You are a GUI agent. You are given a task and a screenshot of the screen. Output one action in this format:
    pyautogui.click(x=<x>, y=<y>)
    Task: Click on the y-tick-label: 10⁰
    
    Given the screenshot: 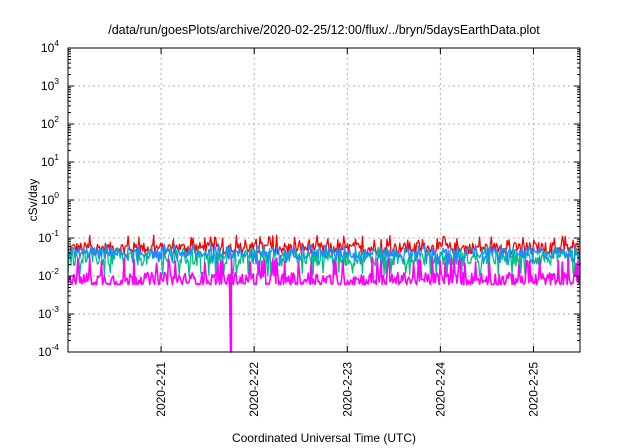 What is the action you would take?
    pyautogui.click(x=50, y=198)
    